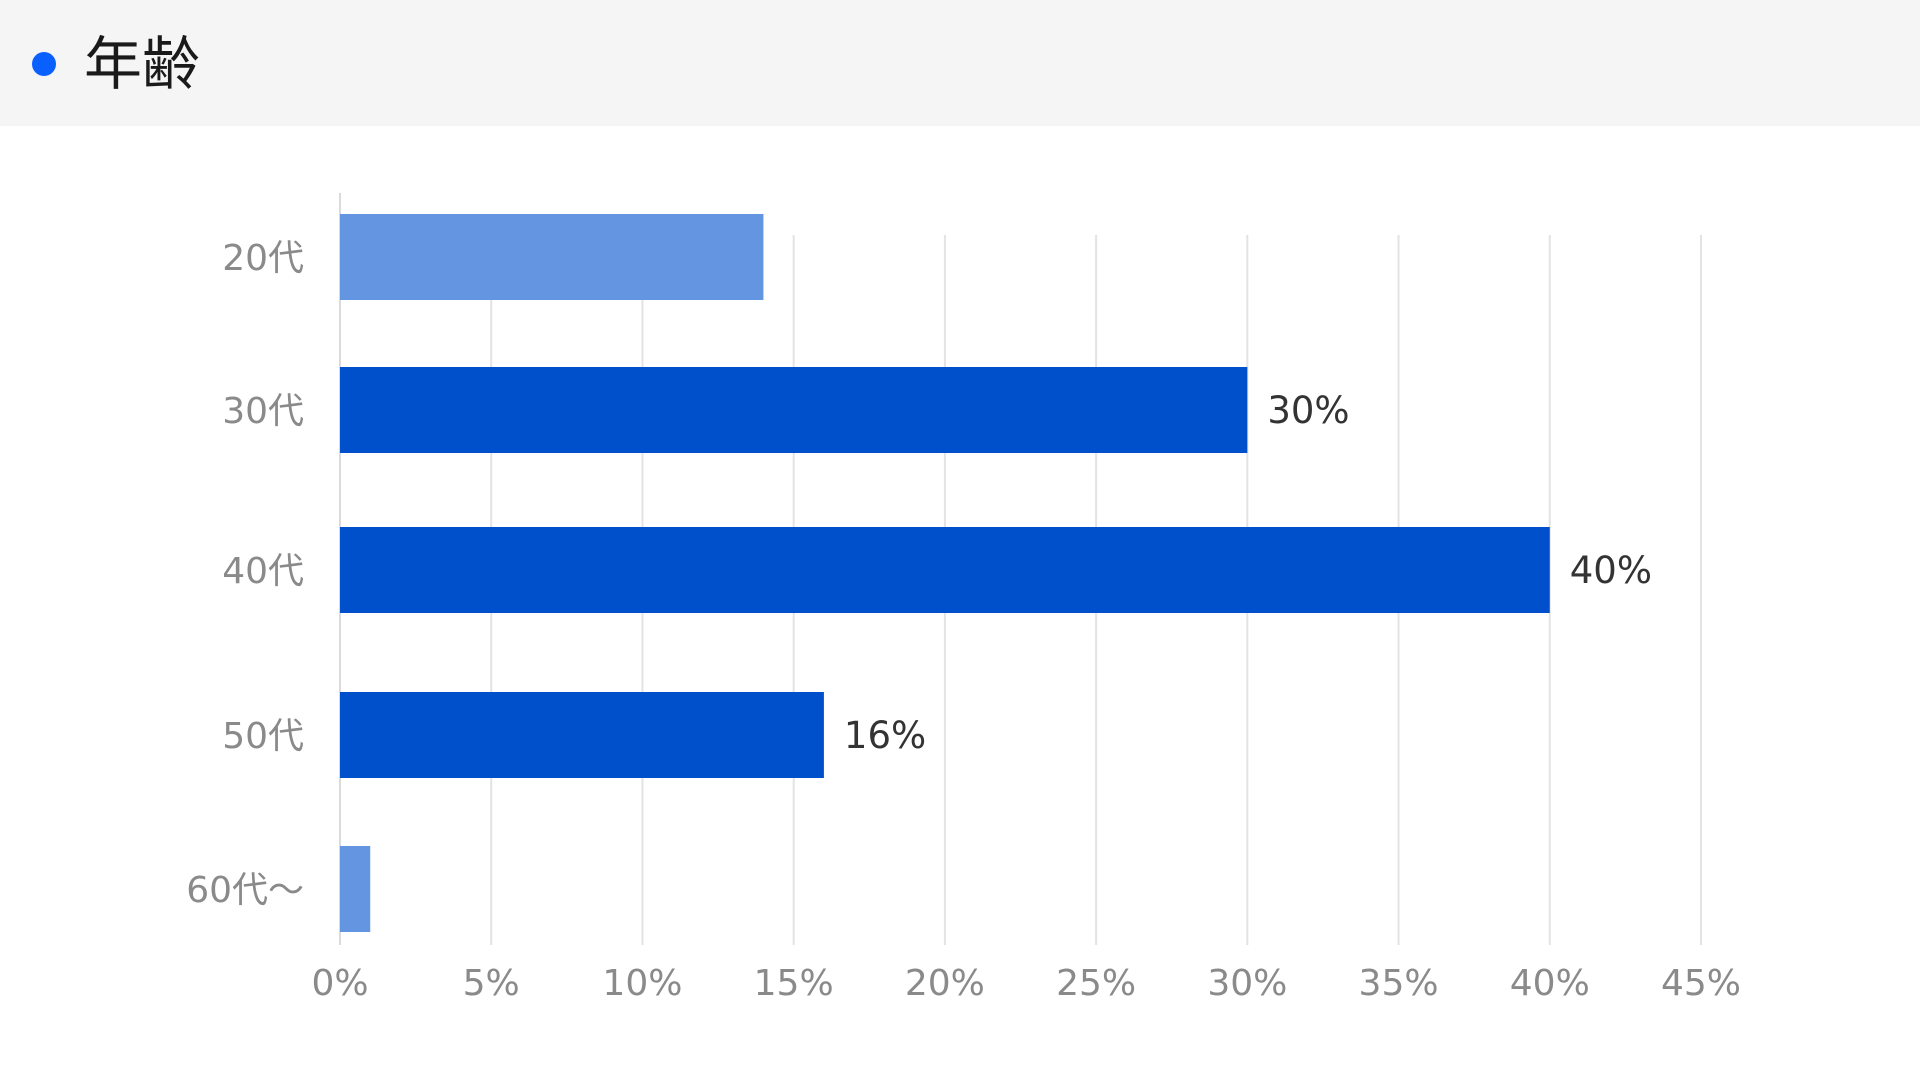  Describe the element at coordinates (142, 64) in the screenshot. I see `page-title: 年齢` at that location.